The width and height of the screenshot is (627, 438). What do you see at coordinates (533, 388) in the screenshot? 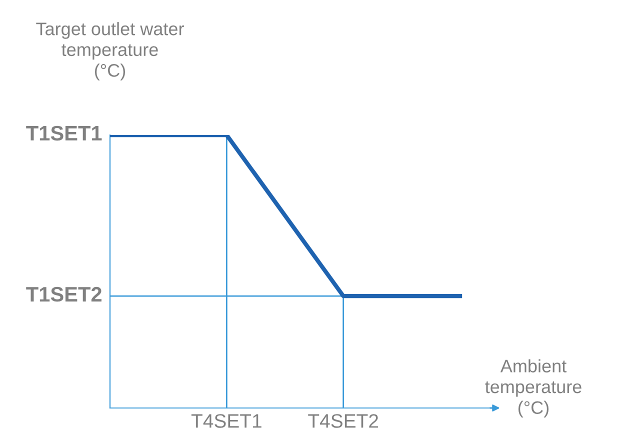
I see `x-axis-title: Ambient temperature (°C)` at bounding box center [533, 388].